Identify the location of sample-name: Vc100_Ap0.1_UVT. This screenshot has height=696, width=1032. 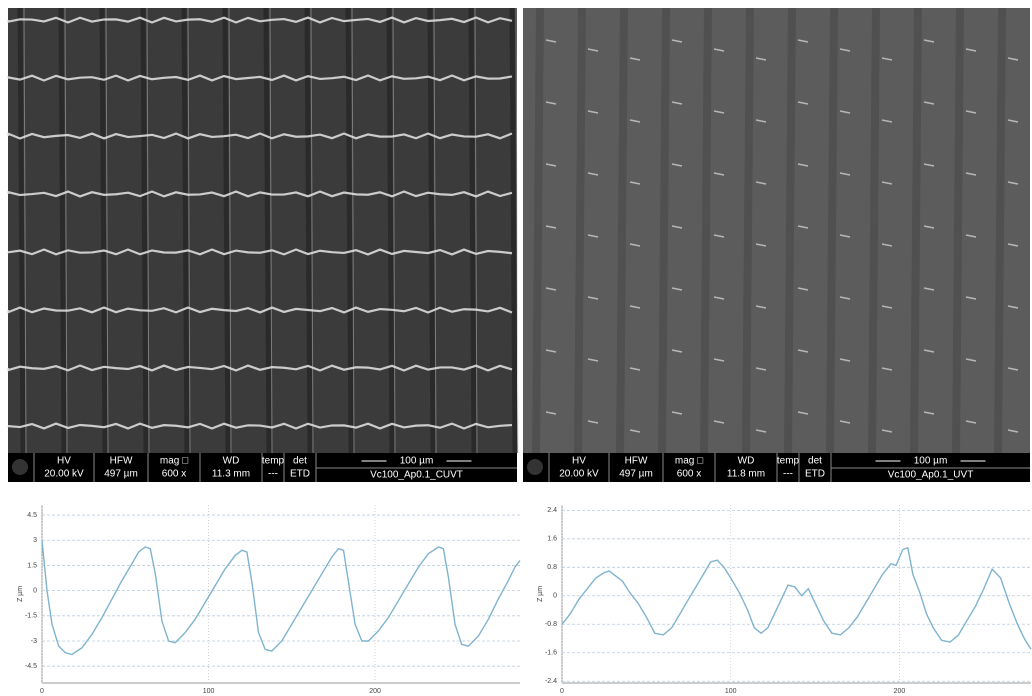
(931, 475).